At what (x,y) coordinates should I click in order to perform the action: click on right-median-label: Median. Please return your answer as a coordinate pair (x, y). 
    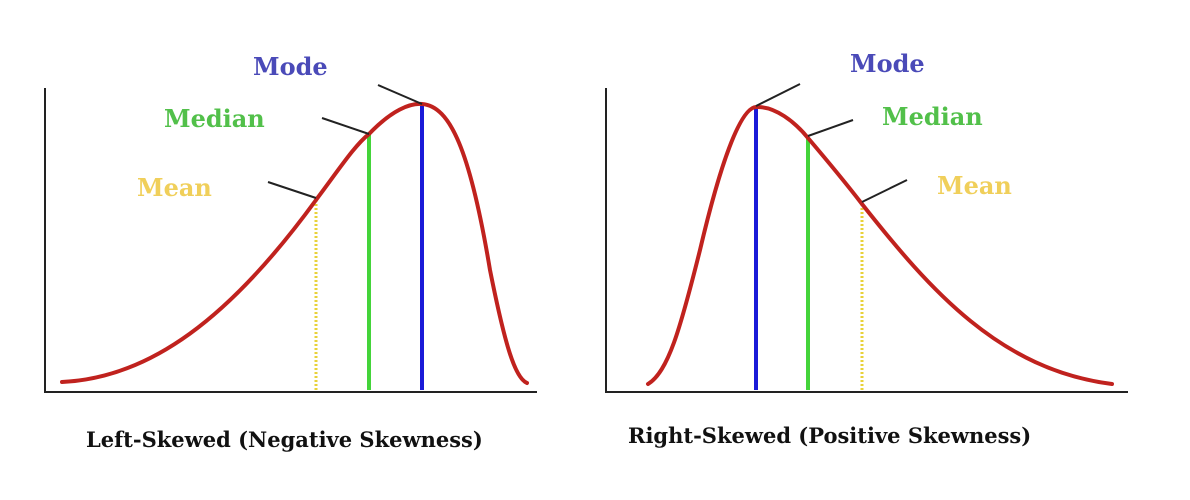
    Looking at the image, I should click on (932, 116).